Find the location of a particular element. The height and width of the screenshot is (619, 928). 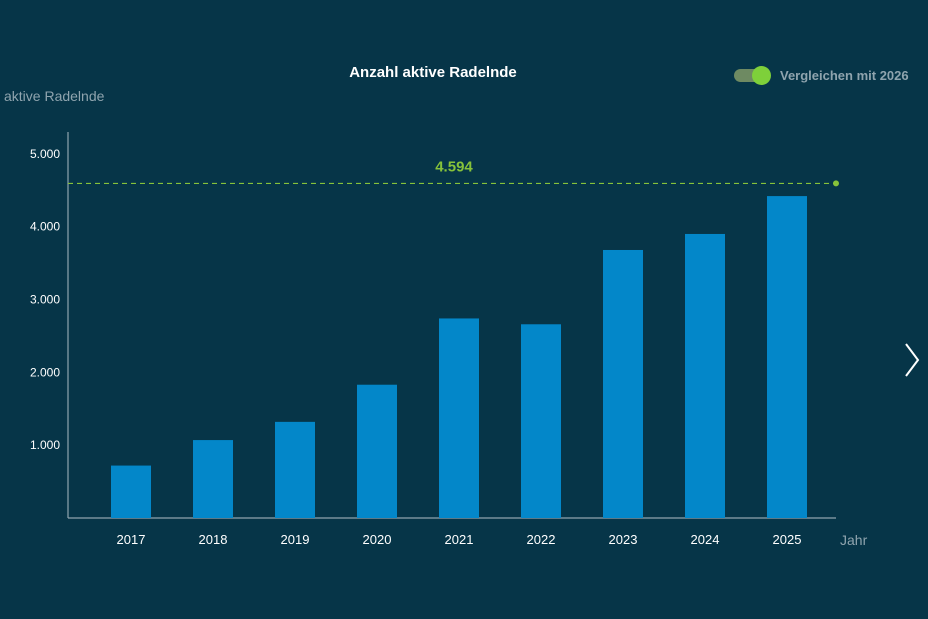

compare-toggle-label: Vergleichen mit 2026 is located at coordinates (844, 75).